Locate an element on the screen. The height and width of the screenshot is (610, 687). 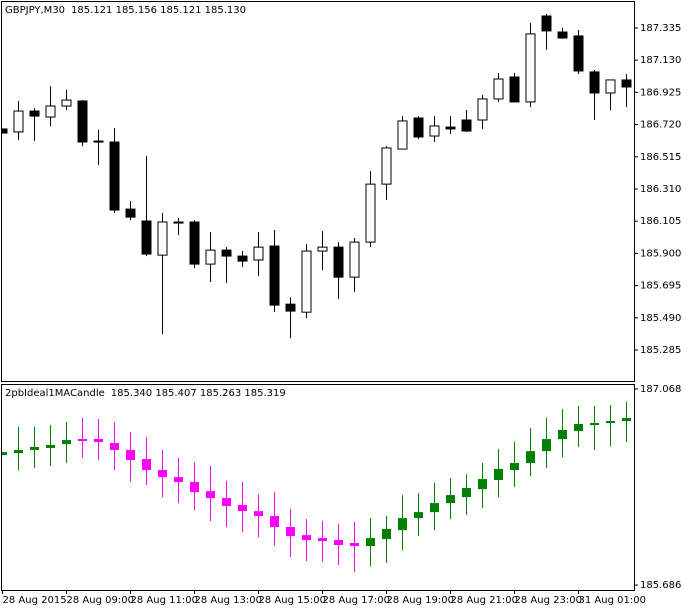
y-tick-label: 186.515 is located at coordinates (660, 157).